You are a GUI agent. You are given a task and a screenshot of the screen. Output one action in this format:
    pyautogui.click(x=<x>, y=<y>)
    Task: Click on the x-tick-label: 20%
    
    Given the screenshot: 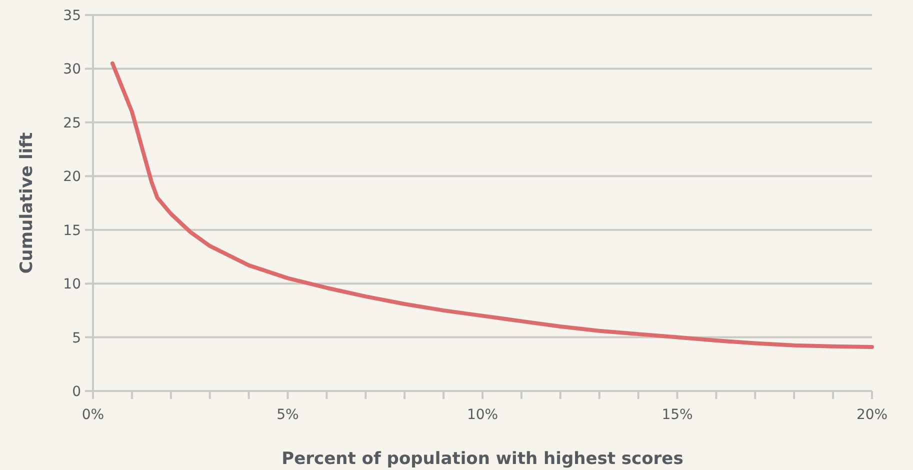 What is the action you would take?
    pyautogui.click(x=872, y=415)
    